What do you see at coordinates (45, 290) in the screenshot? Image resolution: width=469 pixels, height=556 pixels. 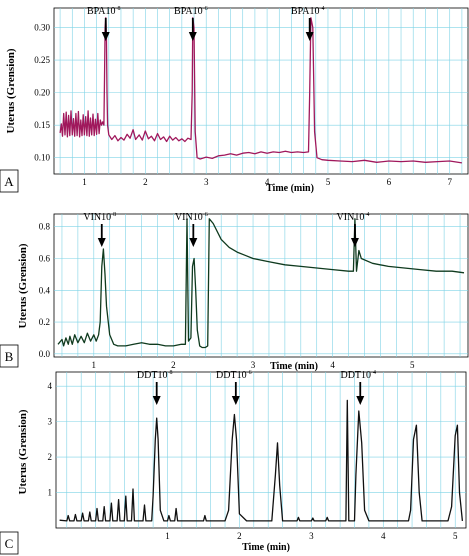 I see `panel-b-y-tick-label: 0.4` at bounding box center [45, 290].